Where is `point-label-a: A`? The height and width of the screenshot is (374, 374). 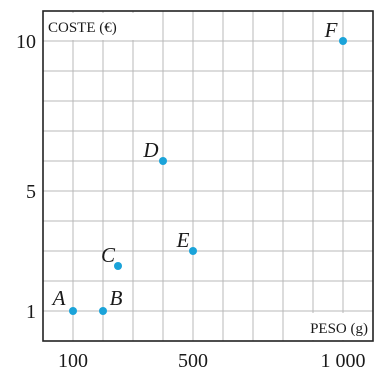 point-label-a: A is located at coordinates (58, 298).